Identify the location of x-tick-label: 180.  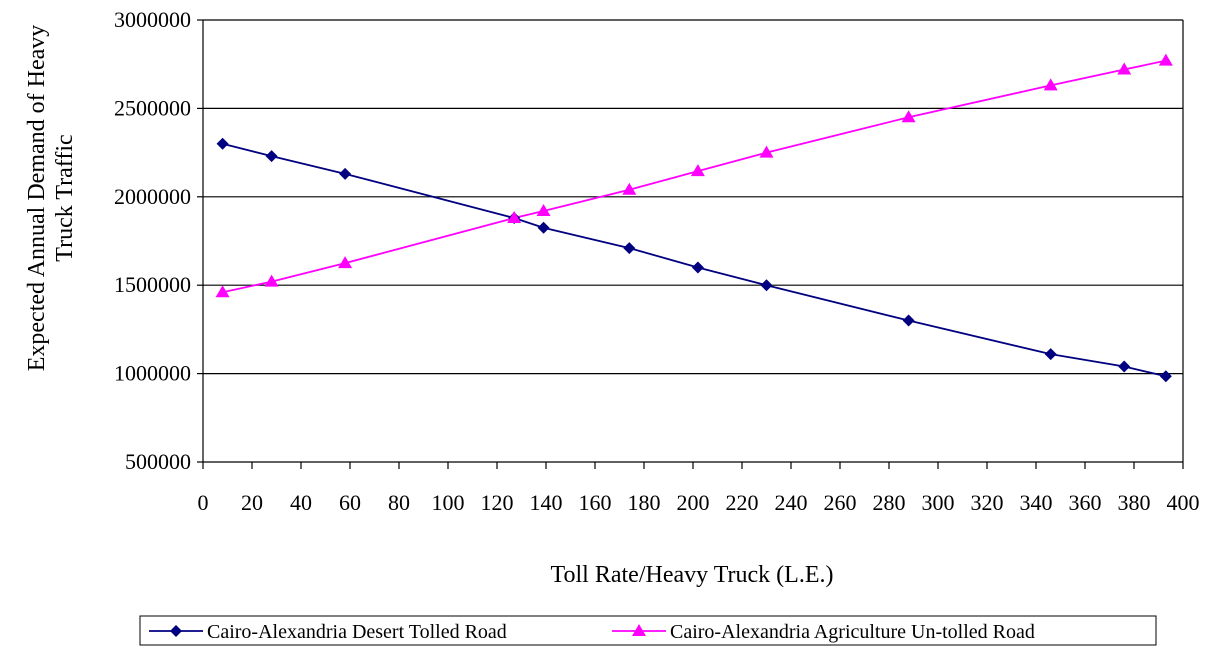
(644, 502).